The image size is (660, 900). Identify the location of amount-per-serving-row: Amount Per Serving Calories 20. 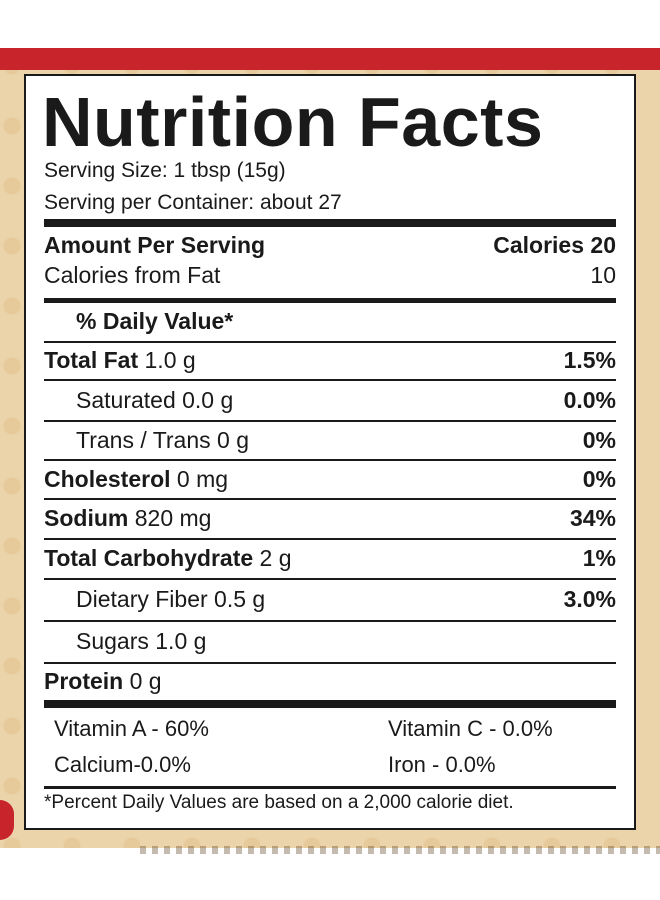
(330, 245).